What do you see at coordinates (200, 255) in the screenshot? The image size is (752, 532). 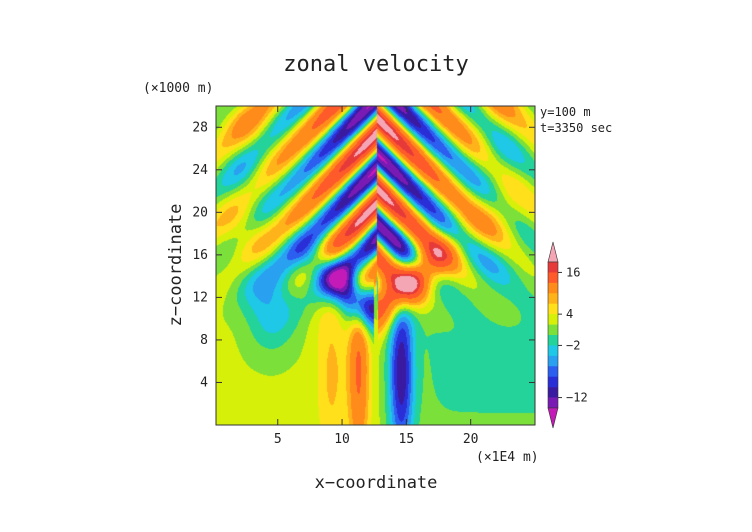 I see `y-tick-label: 16` at bounding box center [200, 255].